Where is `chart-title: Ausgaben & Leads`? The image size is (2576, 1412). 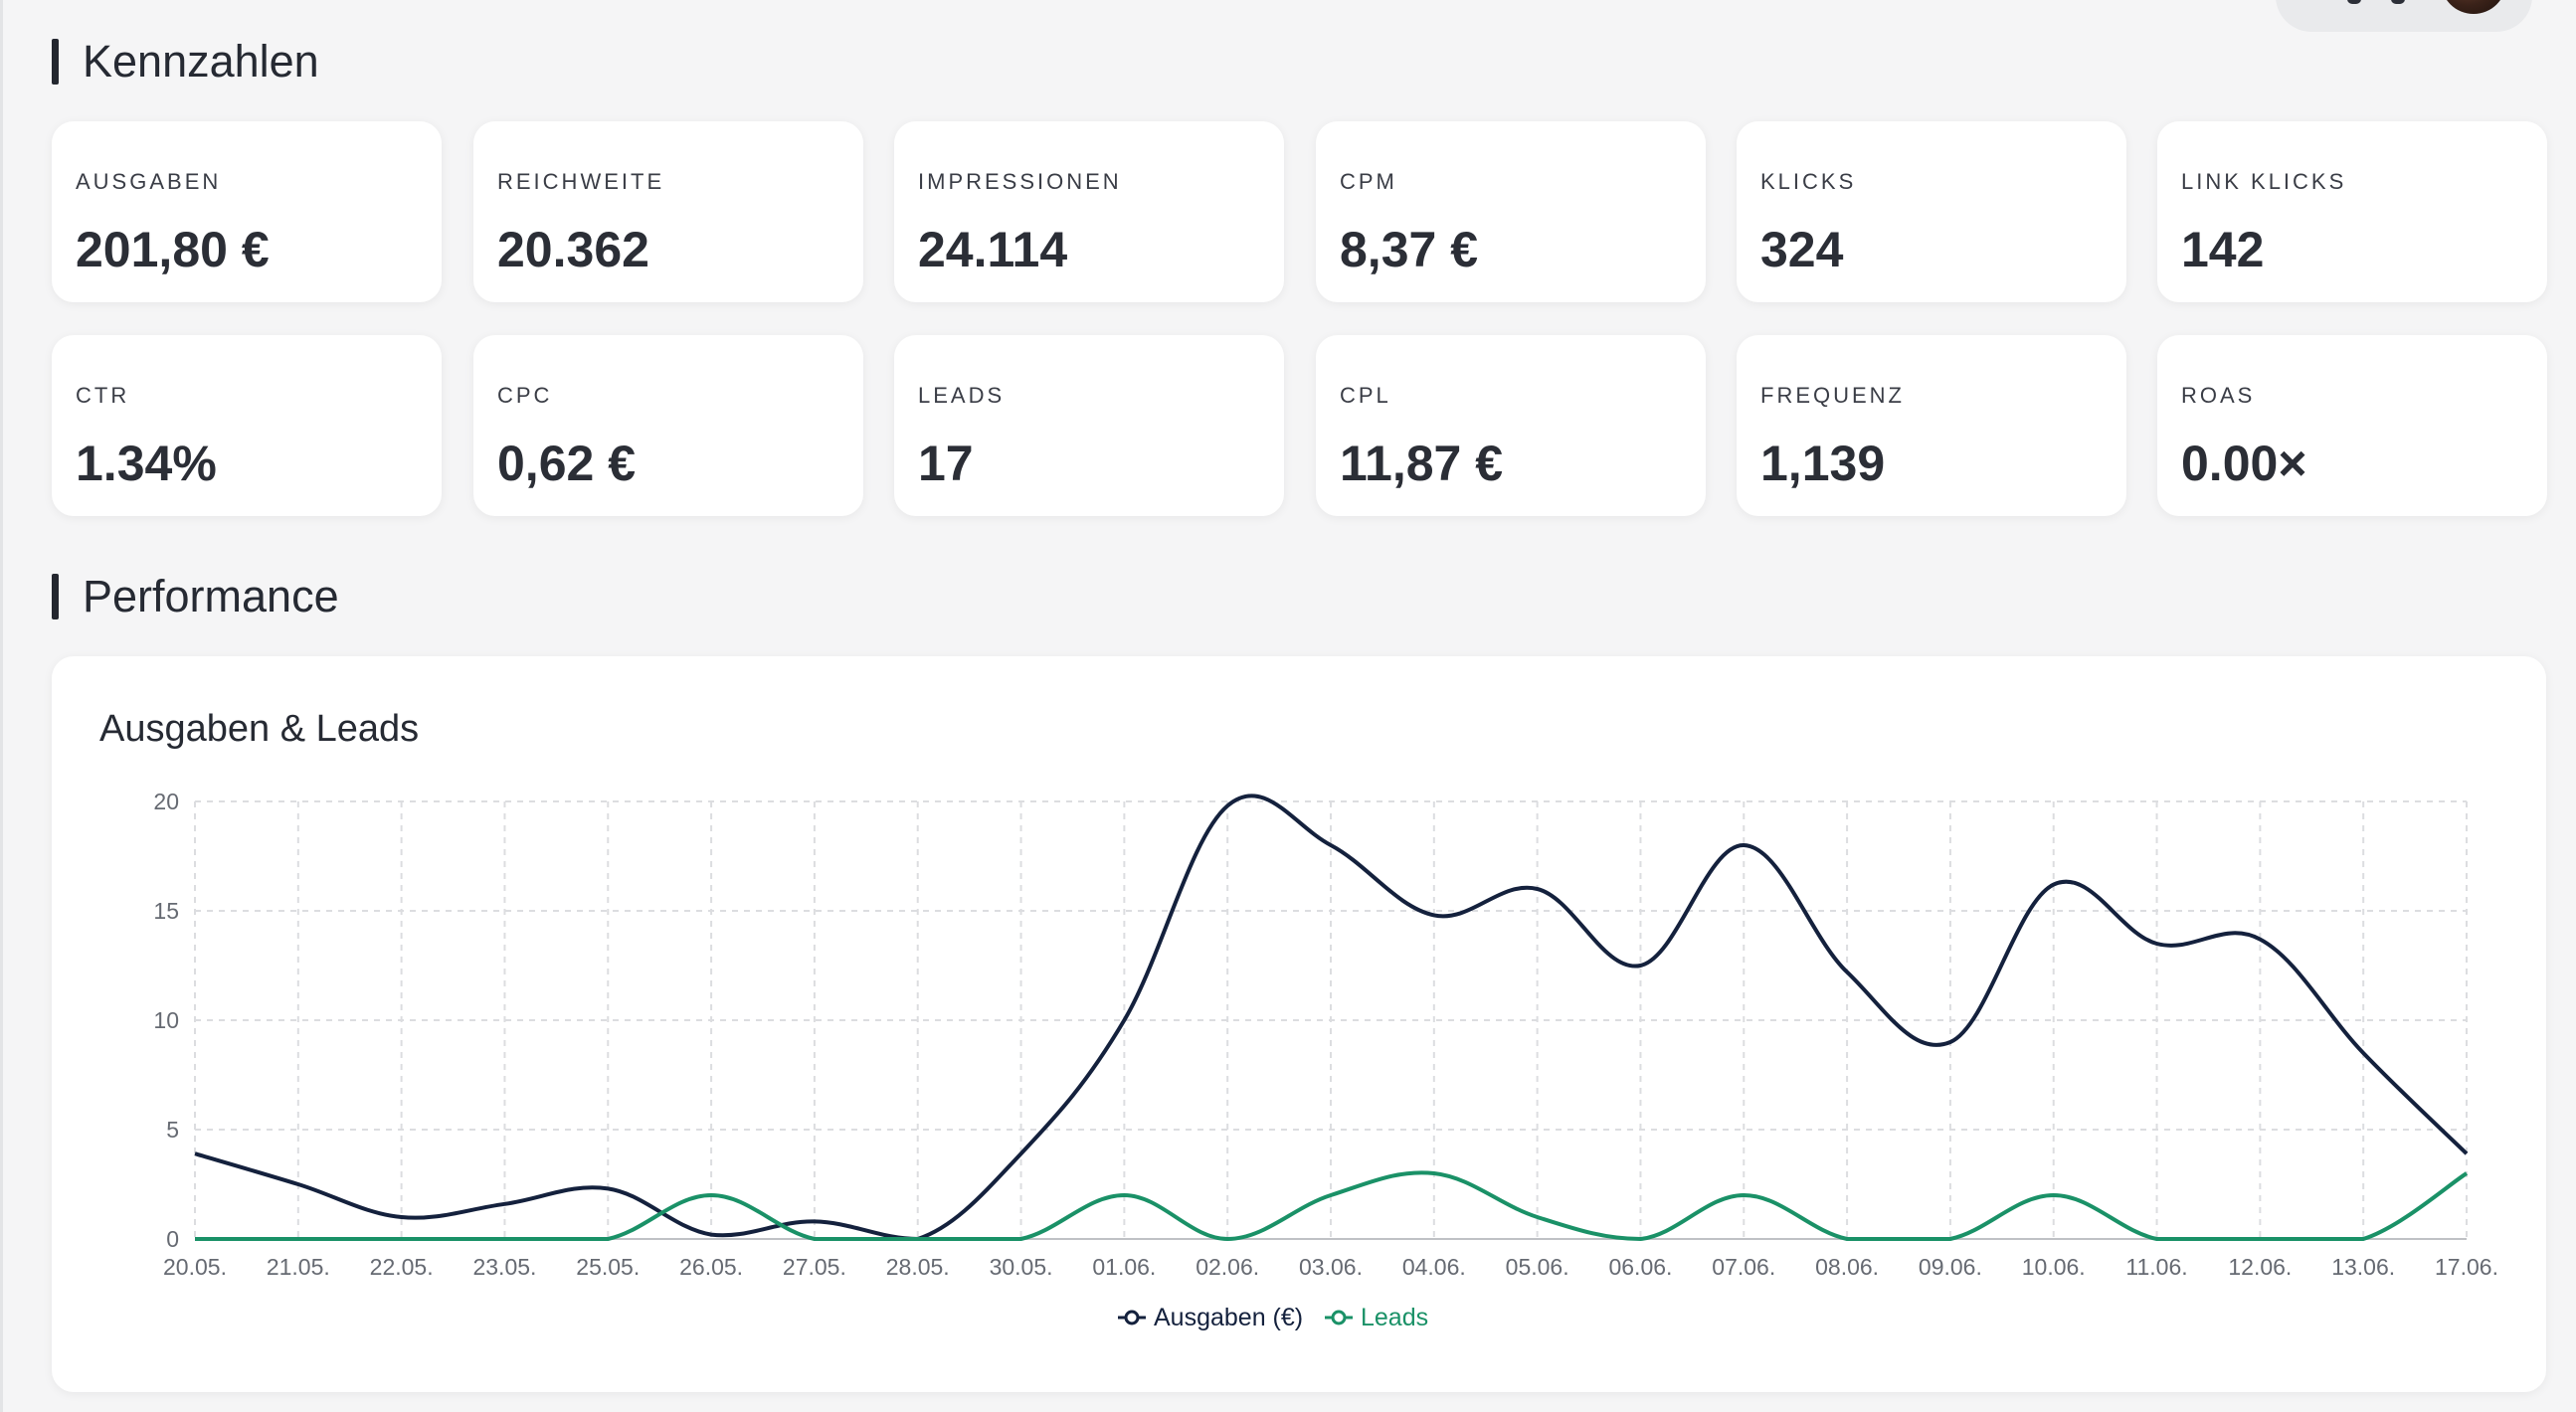
chart-title: Ausgaben & Leads is located at coordinates (259, 729).